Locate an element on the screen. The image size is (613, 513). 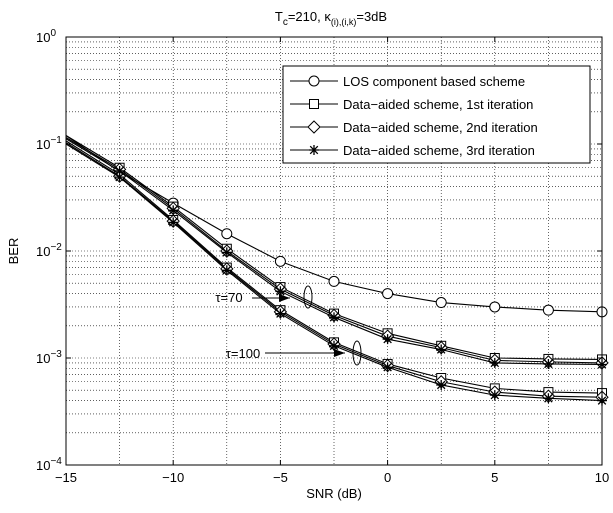
chart-title: Tc=210, κ(i),(i,k)=3dB is located at coordinates (331, 18).